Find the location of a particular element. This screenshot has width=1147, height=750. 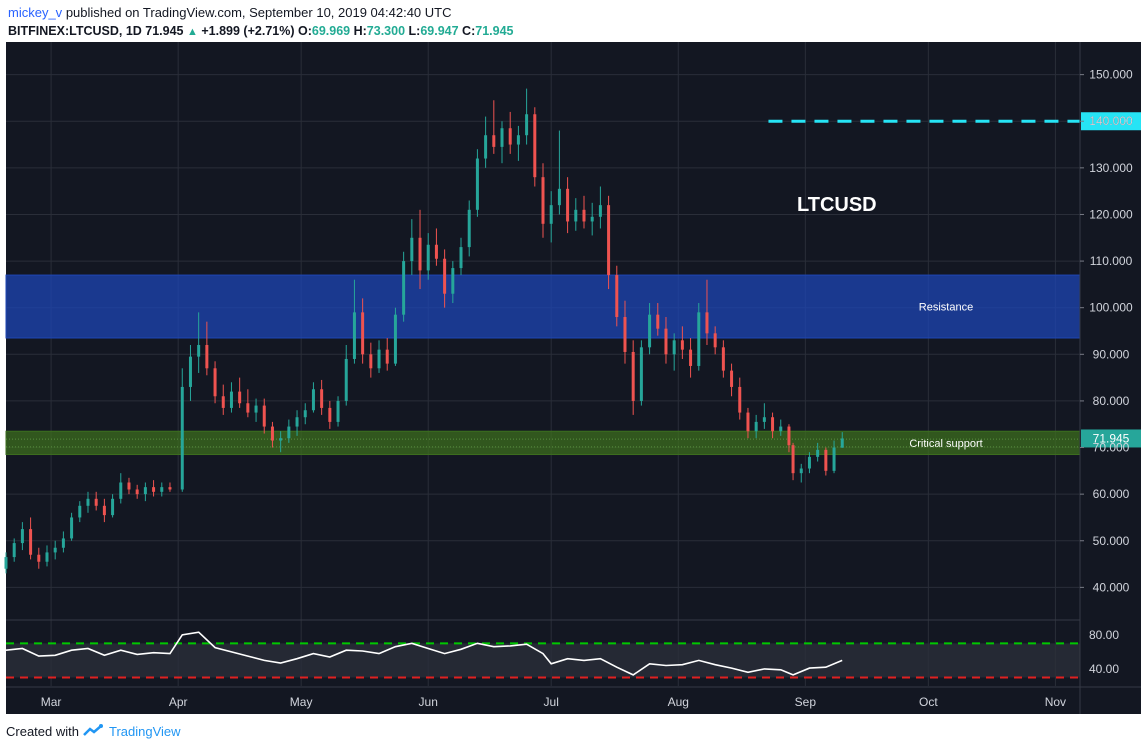

close-value: 71.945 is located at coordinates (494, 31).